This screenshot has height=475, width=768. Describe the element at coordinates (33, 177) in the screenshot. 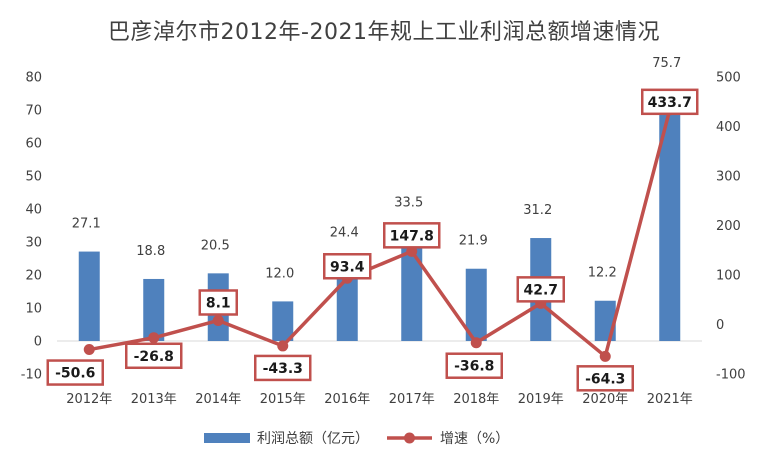

I see `y-left-tick-label: 50` at that location.